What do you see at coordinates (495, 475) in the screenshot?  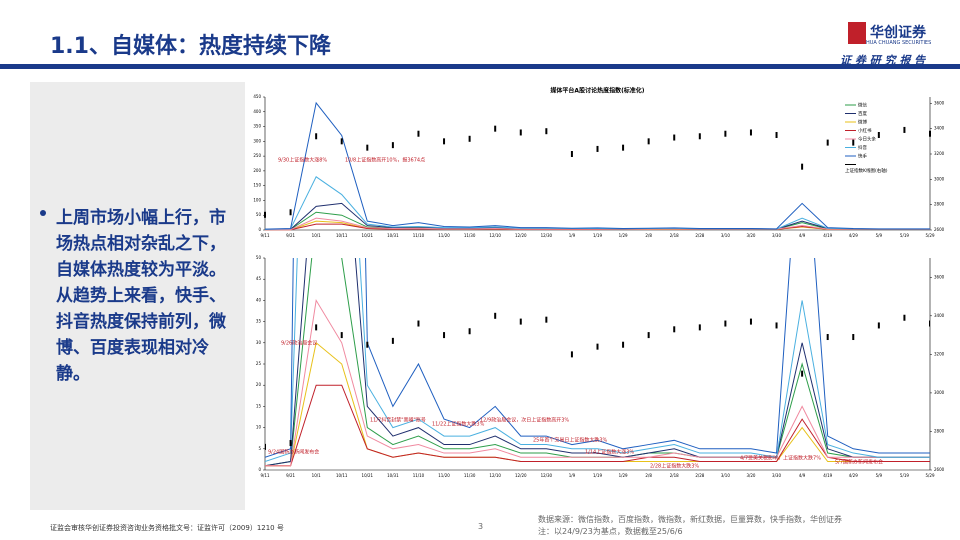 I see `x-tick-label: 12/10` at bounding box center [495, 475].